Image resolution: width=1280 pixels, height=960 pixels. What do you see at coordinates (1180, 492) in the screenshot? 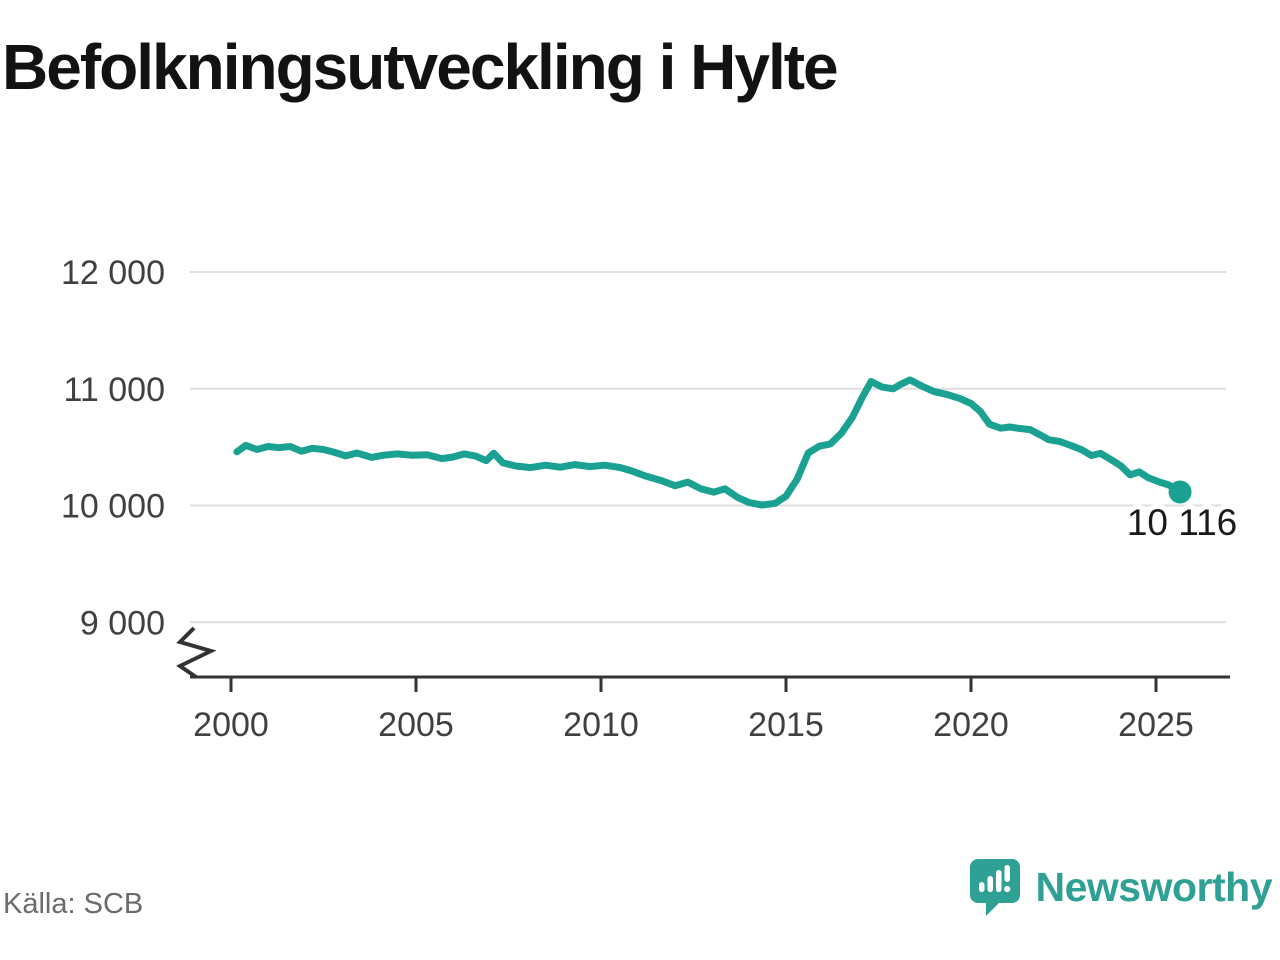
I see `end-point-dot` at bounding box center [1180, 492].